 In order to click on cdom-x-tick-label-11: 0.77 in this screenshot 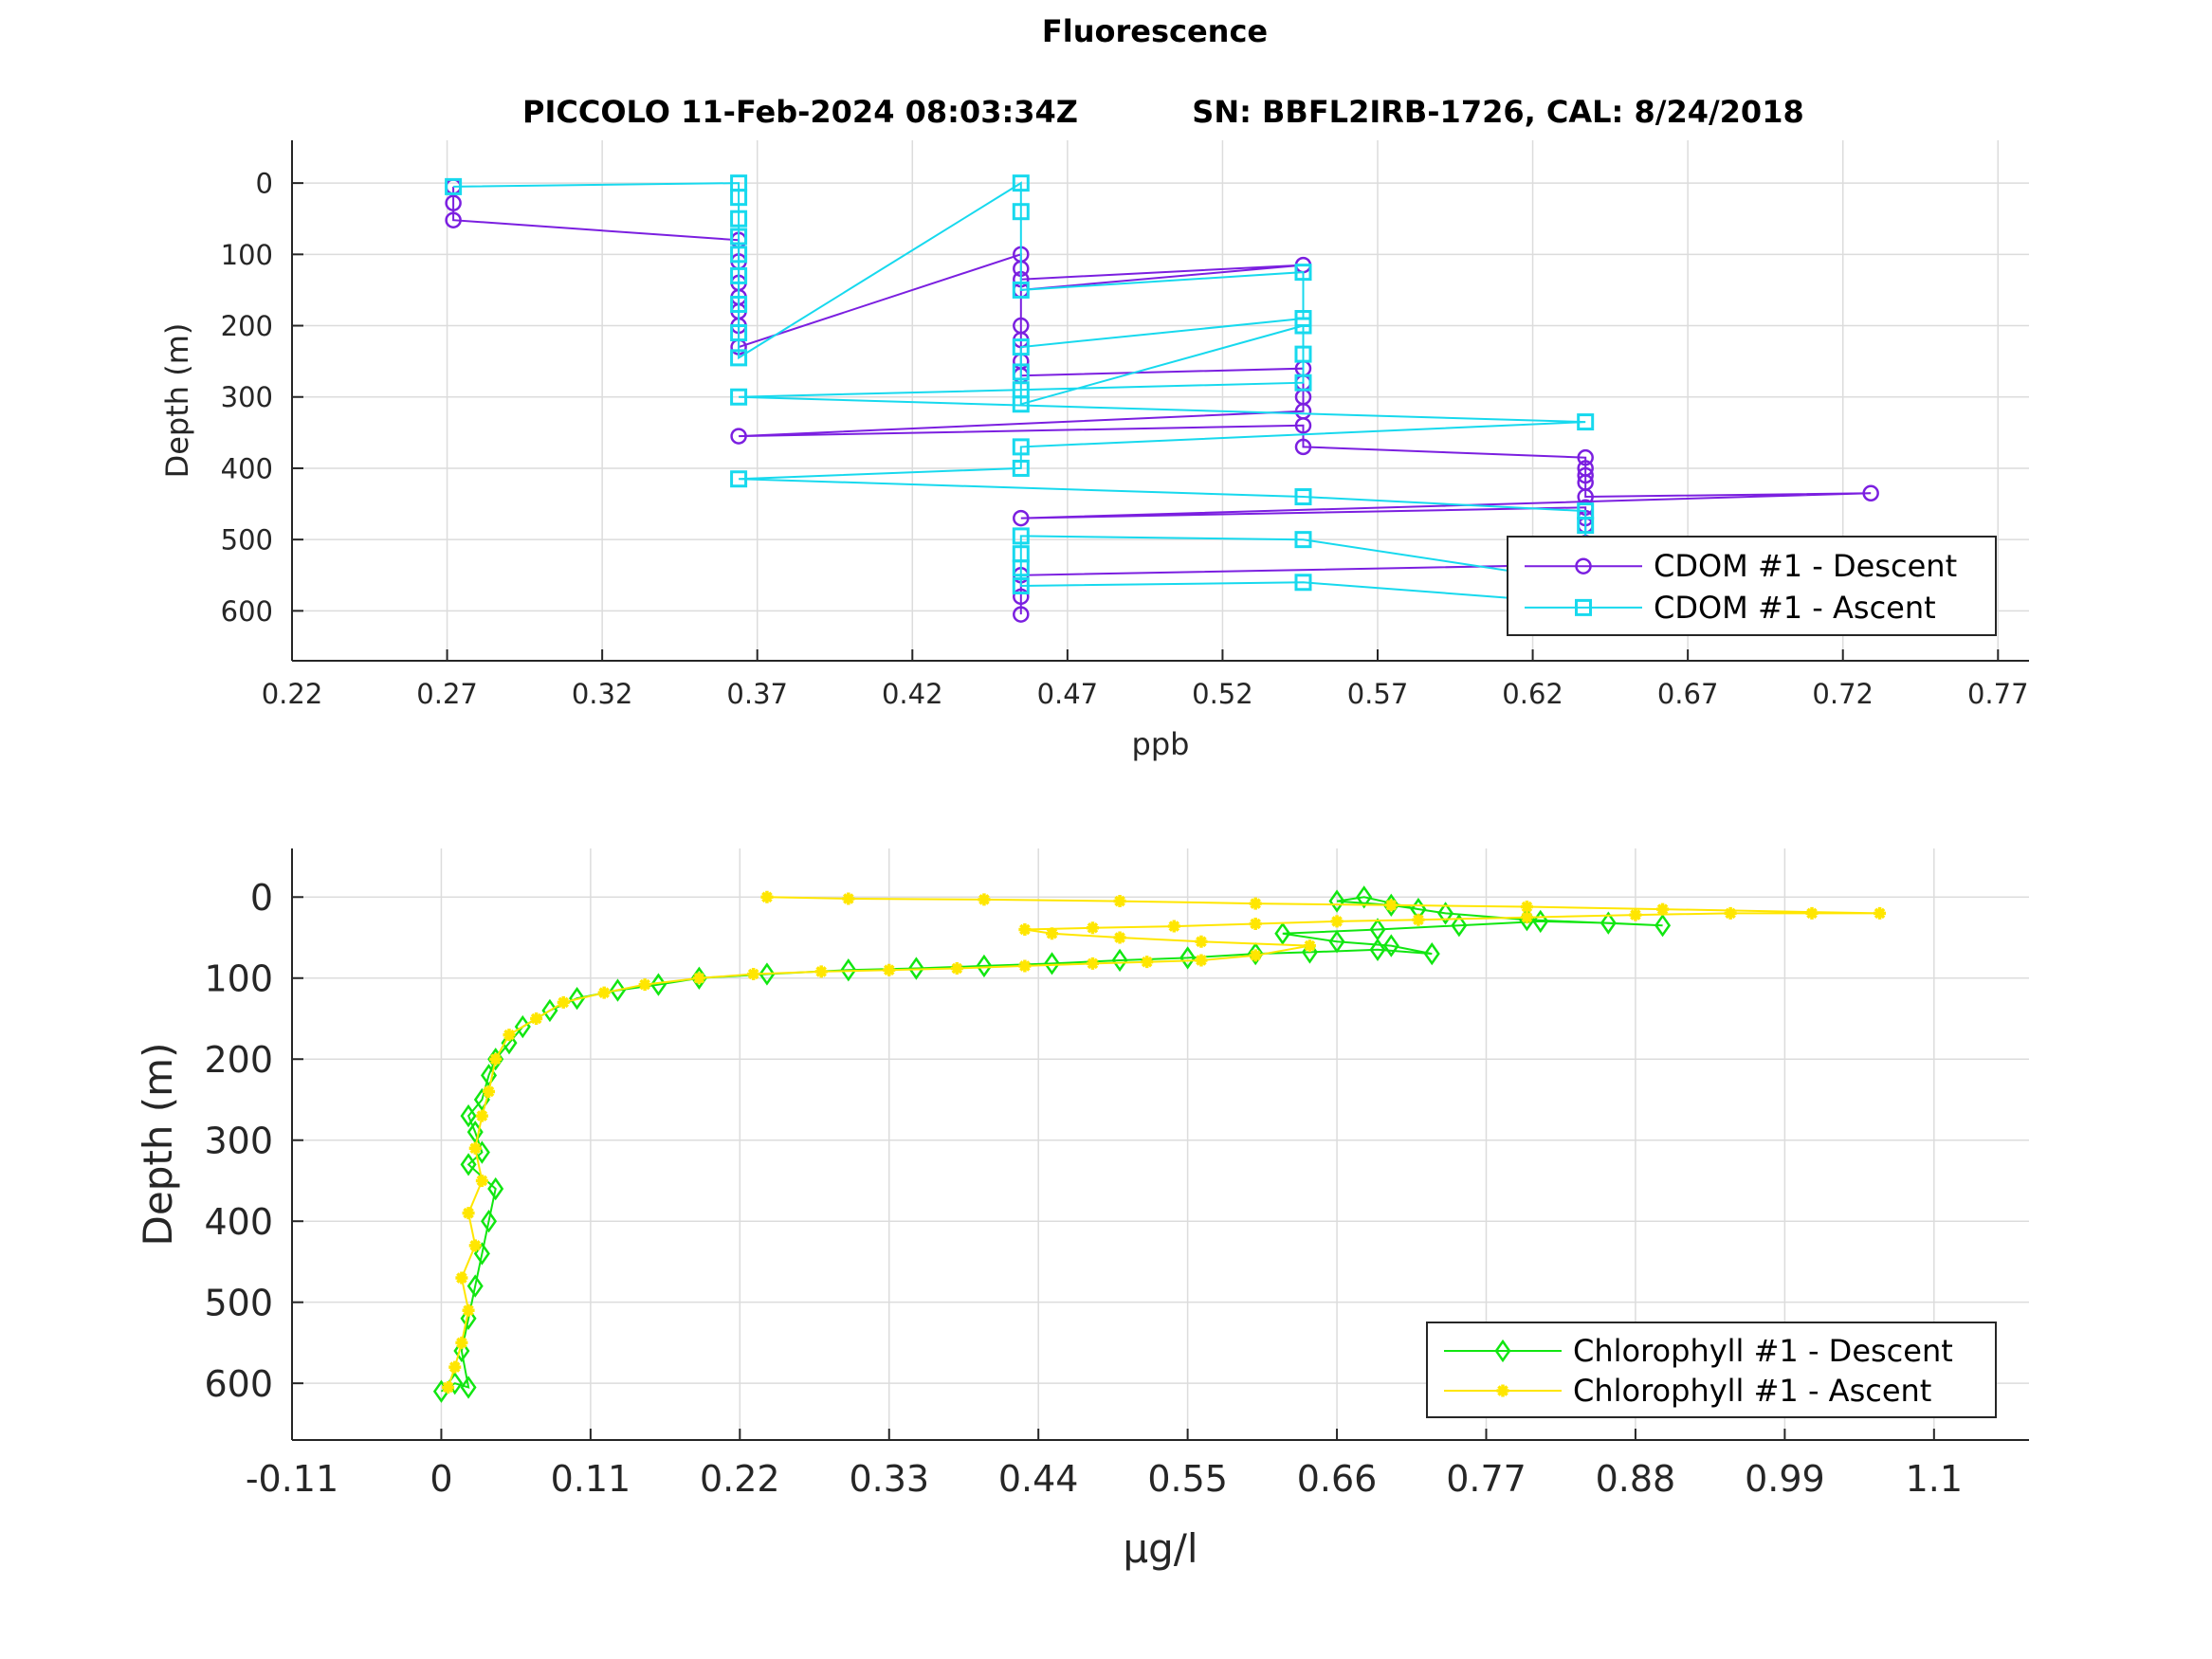, I will do `click(1998, 694)`.